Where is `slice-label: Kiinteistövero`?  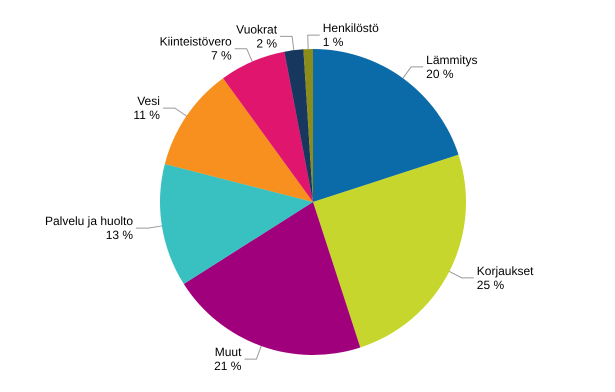 slice-label: Kiinteistövero is located at coordinates (196, 41).